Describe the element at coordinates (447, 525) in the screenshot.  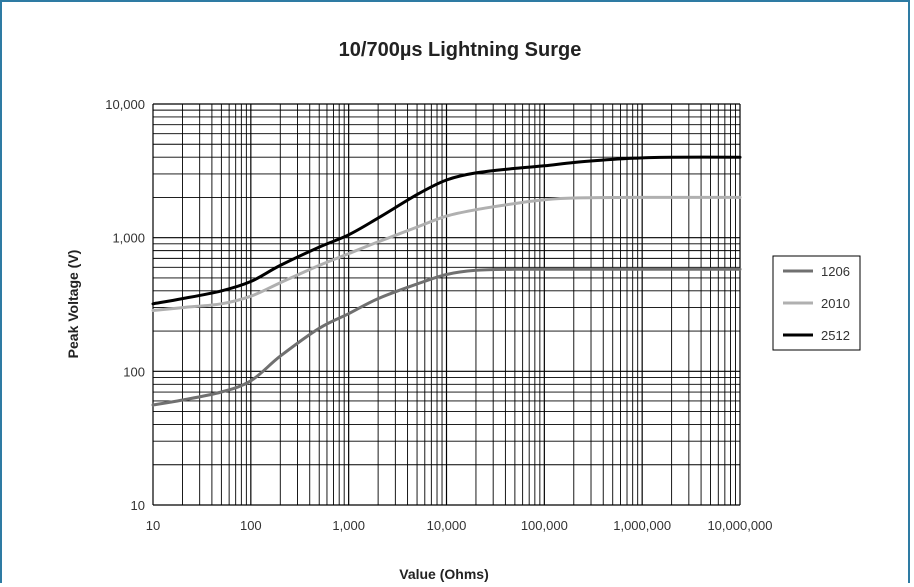
I see `x-tick-label: 10,000` at that location.